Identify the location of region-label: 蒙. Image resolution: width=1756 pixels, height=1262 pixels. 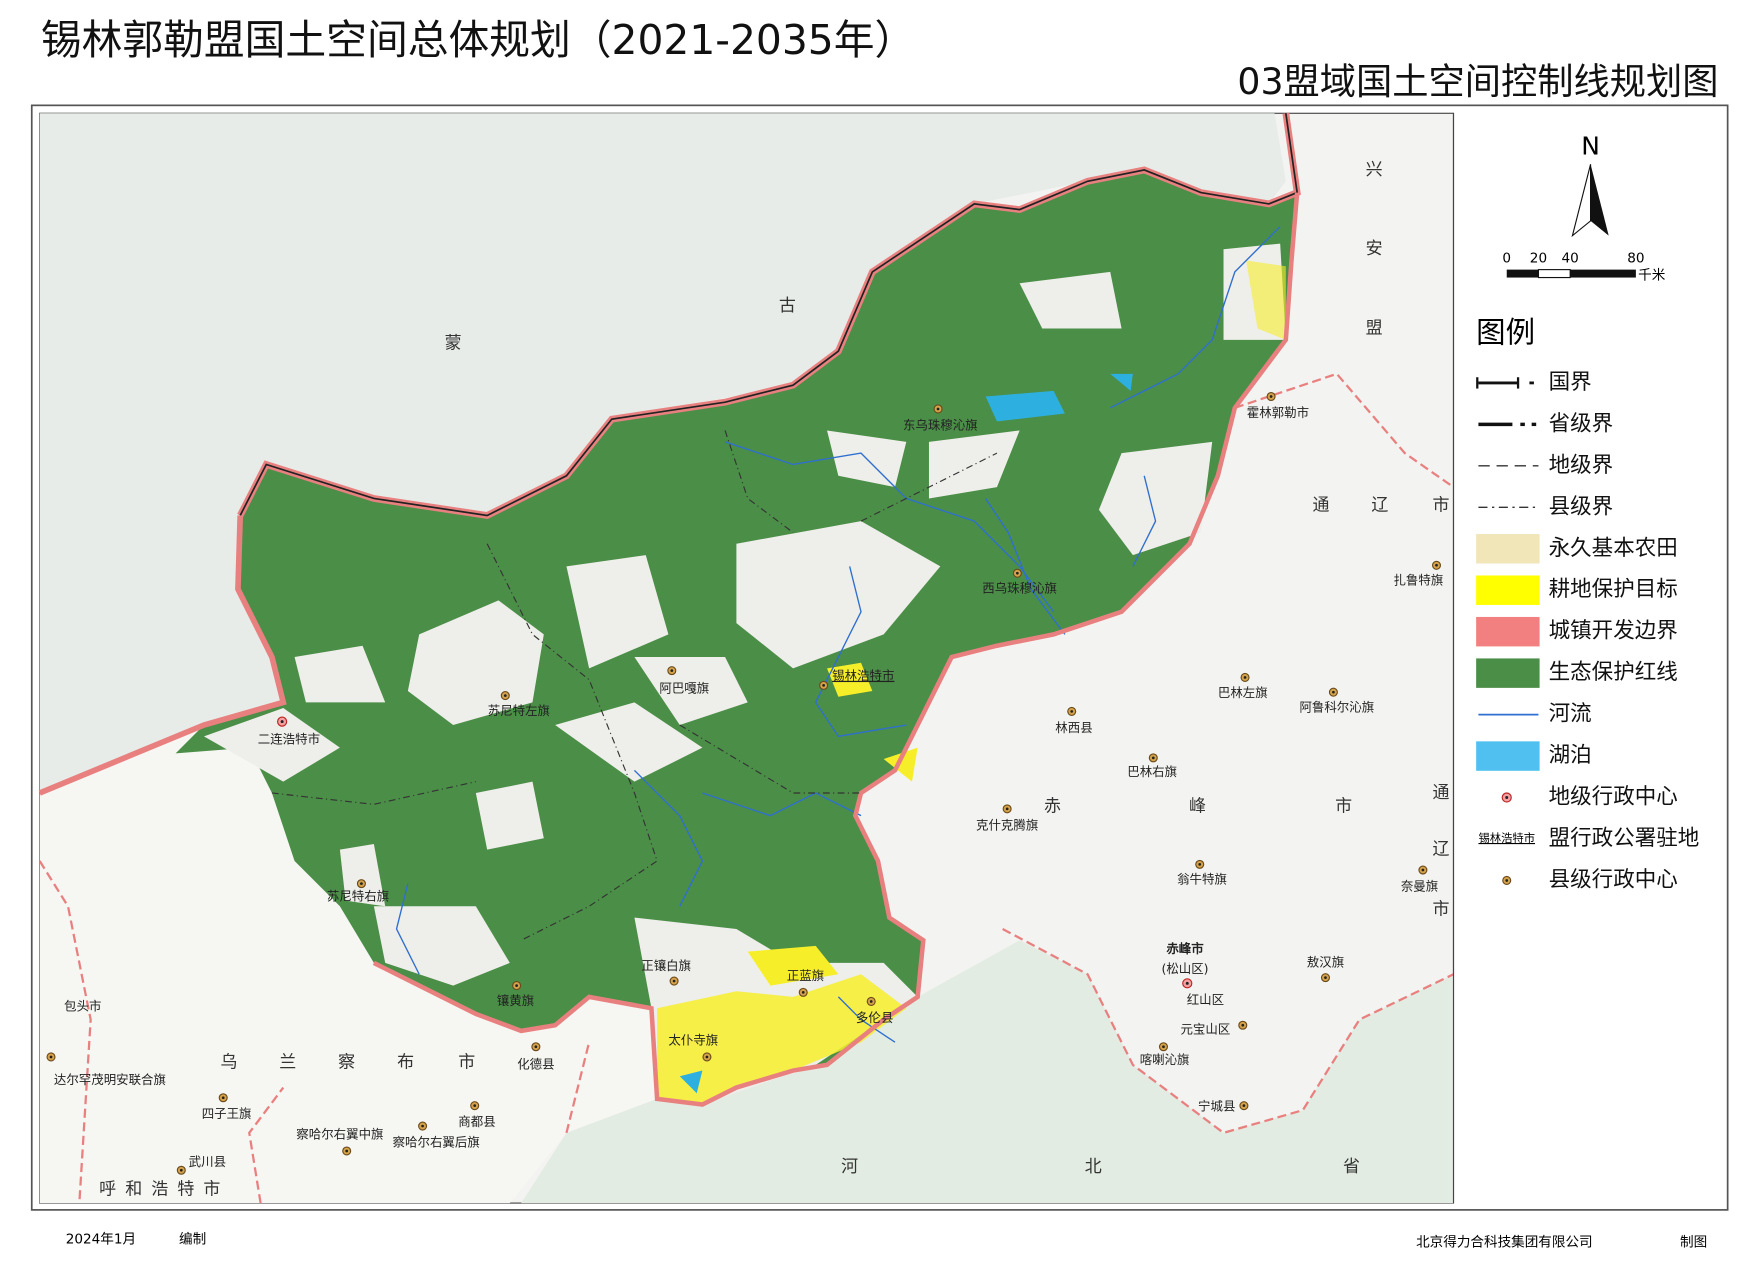
(453, 343).